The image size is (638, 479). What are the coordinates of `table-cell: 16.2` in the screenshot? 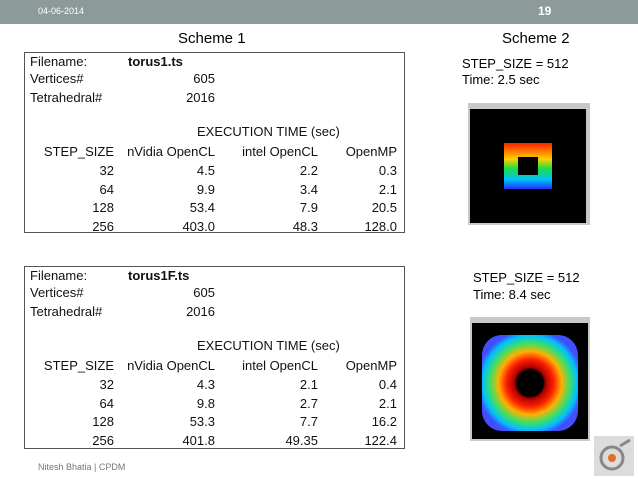 It's located at (384, 422).